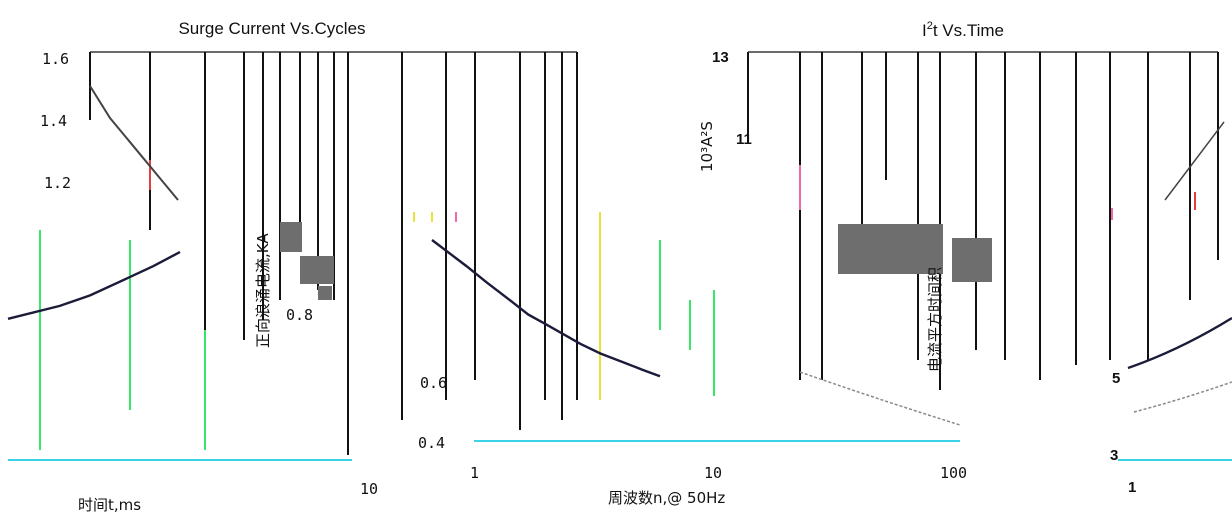  What do you see at coordinates (1179, 343) in the screenshot?
I see `i2t-series-line-right` at bounding box center [1179, 343].